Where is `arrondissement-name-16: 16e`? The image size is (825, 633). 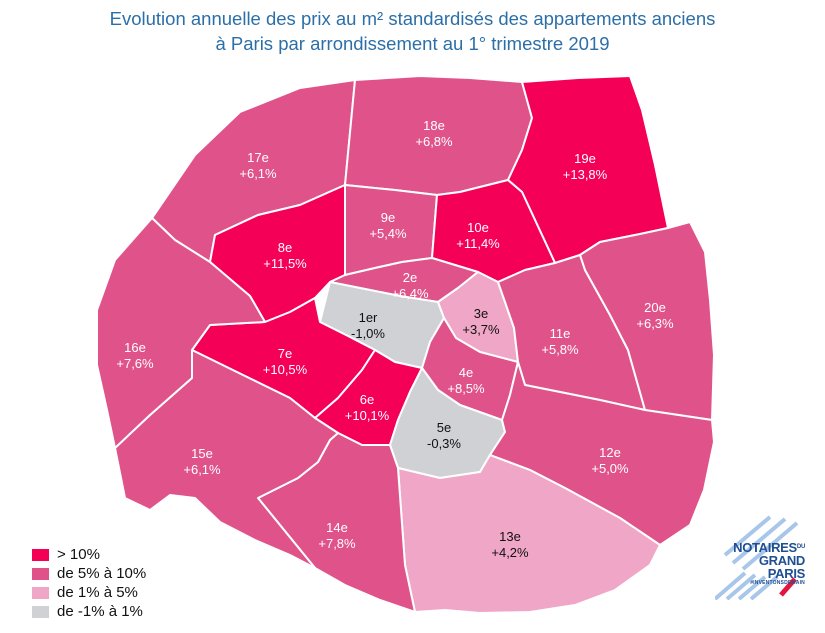
arrondissement-name-16: 16e is located at coordinates (135, 347).